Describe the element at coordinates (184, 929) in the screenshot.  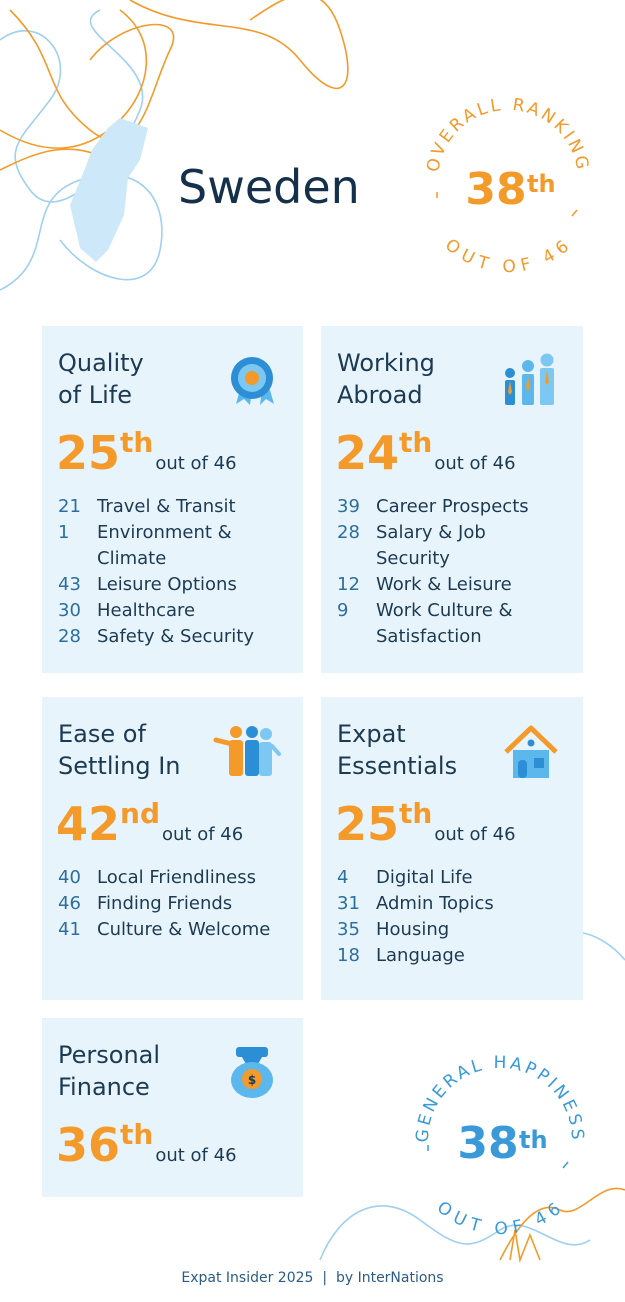
I see `item-label: Culture & Welcome` at that location.